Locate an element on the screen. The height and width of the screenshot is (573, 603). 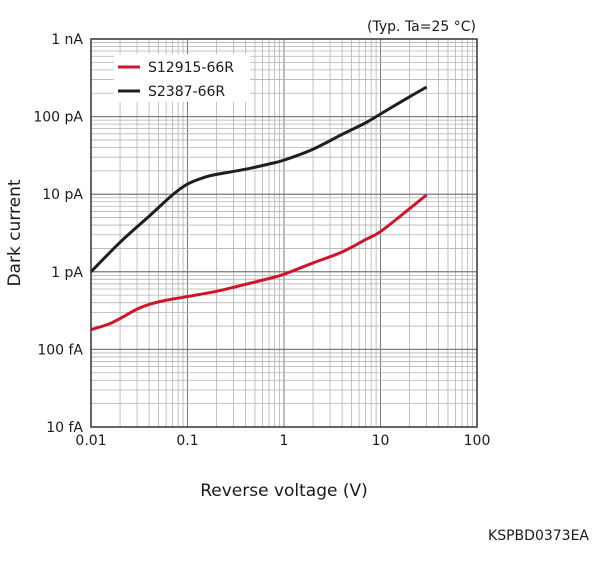
y-tick-label: 1 nA is located at coordinates (67, 40).